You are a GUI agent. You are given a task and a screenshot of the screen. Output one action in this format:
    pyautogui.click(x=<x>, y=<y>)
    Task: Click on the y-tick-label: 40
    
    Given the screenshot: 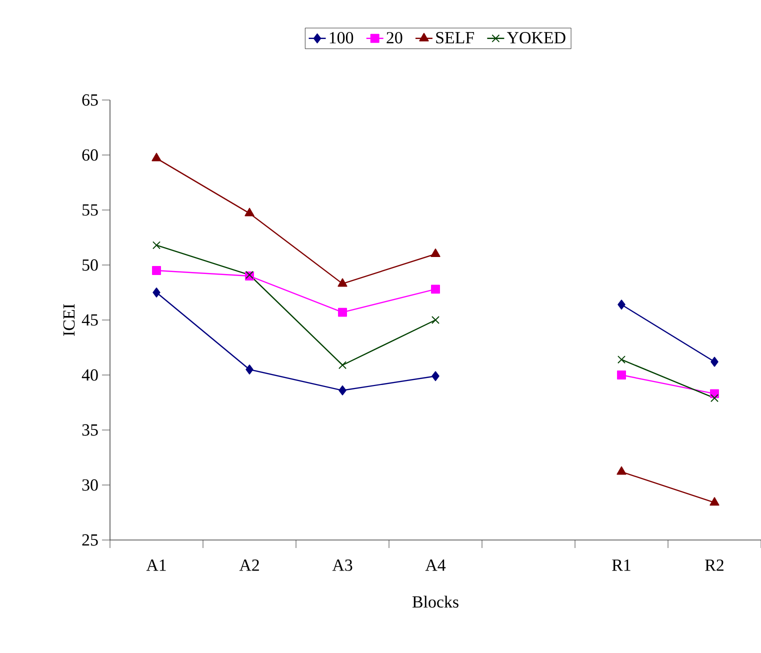 What is the action you would take?
    pyautogui.click(x=90, y=375)
    